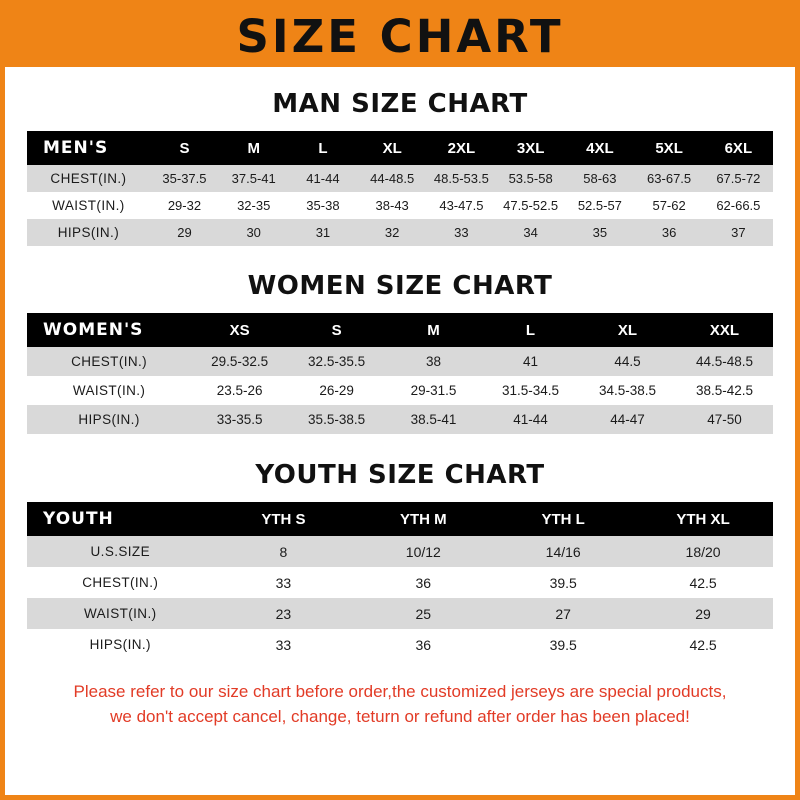 The image size is (800, 800). I want to click on women-row-chest-label: CHEST(IN.), so click(109, 361).